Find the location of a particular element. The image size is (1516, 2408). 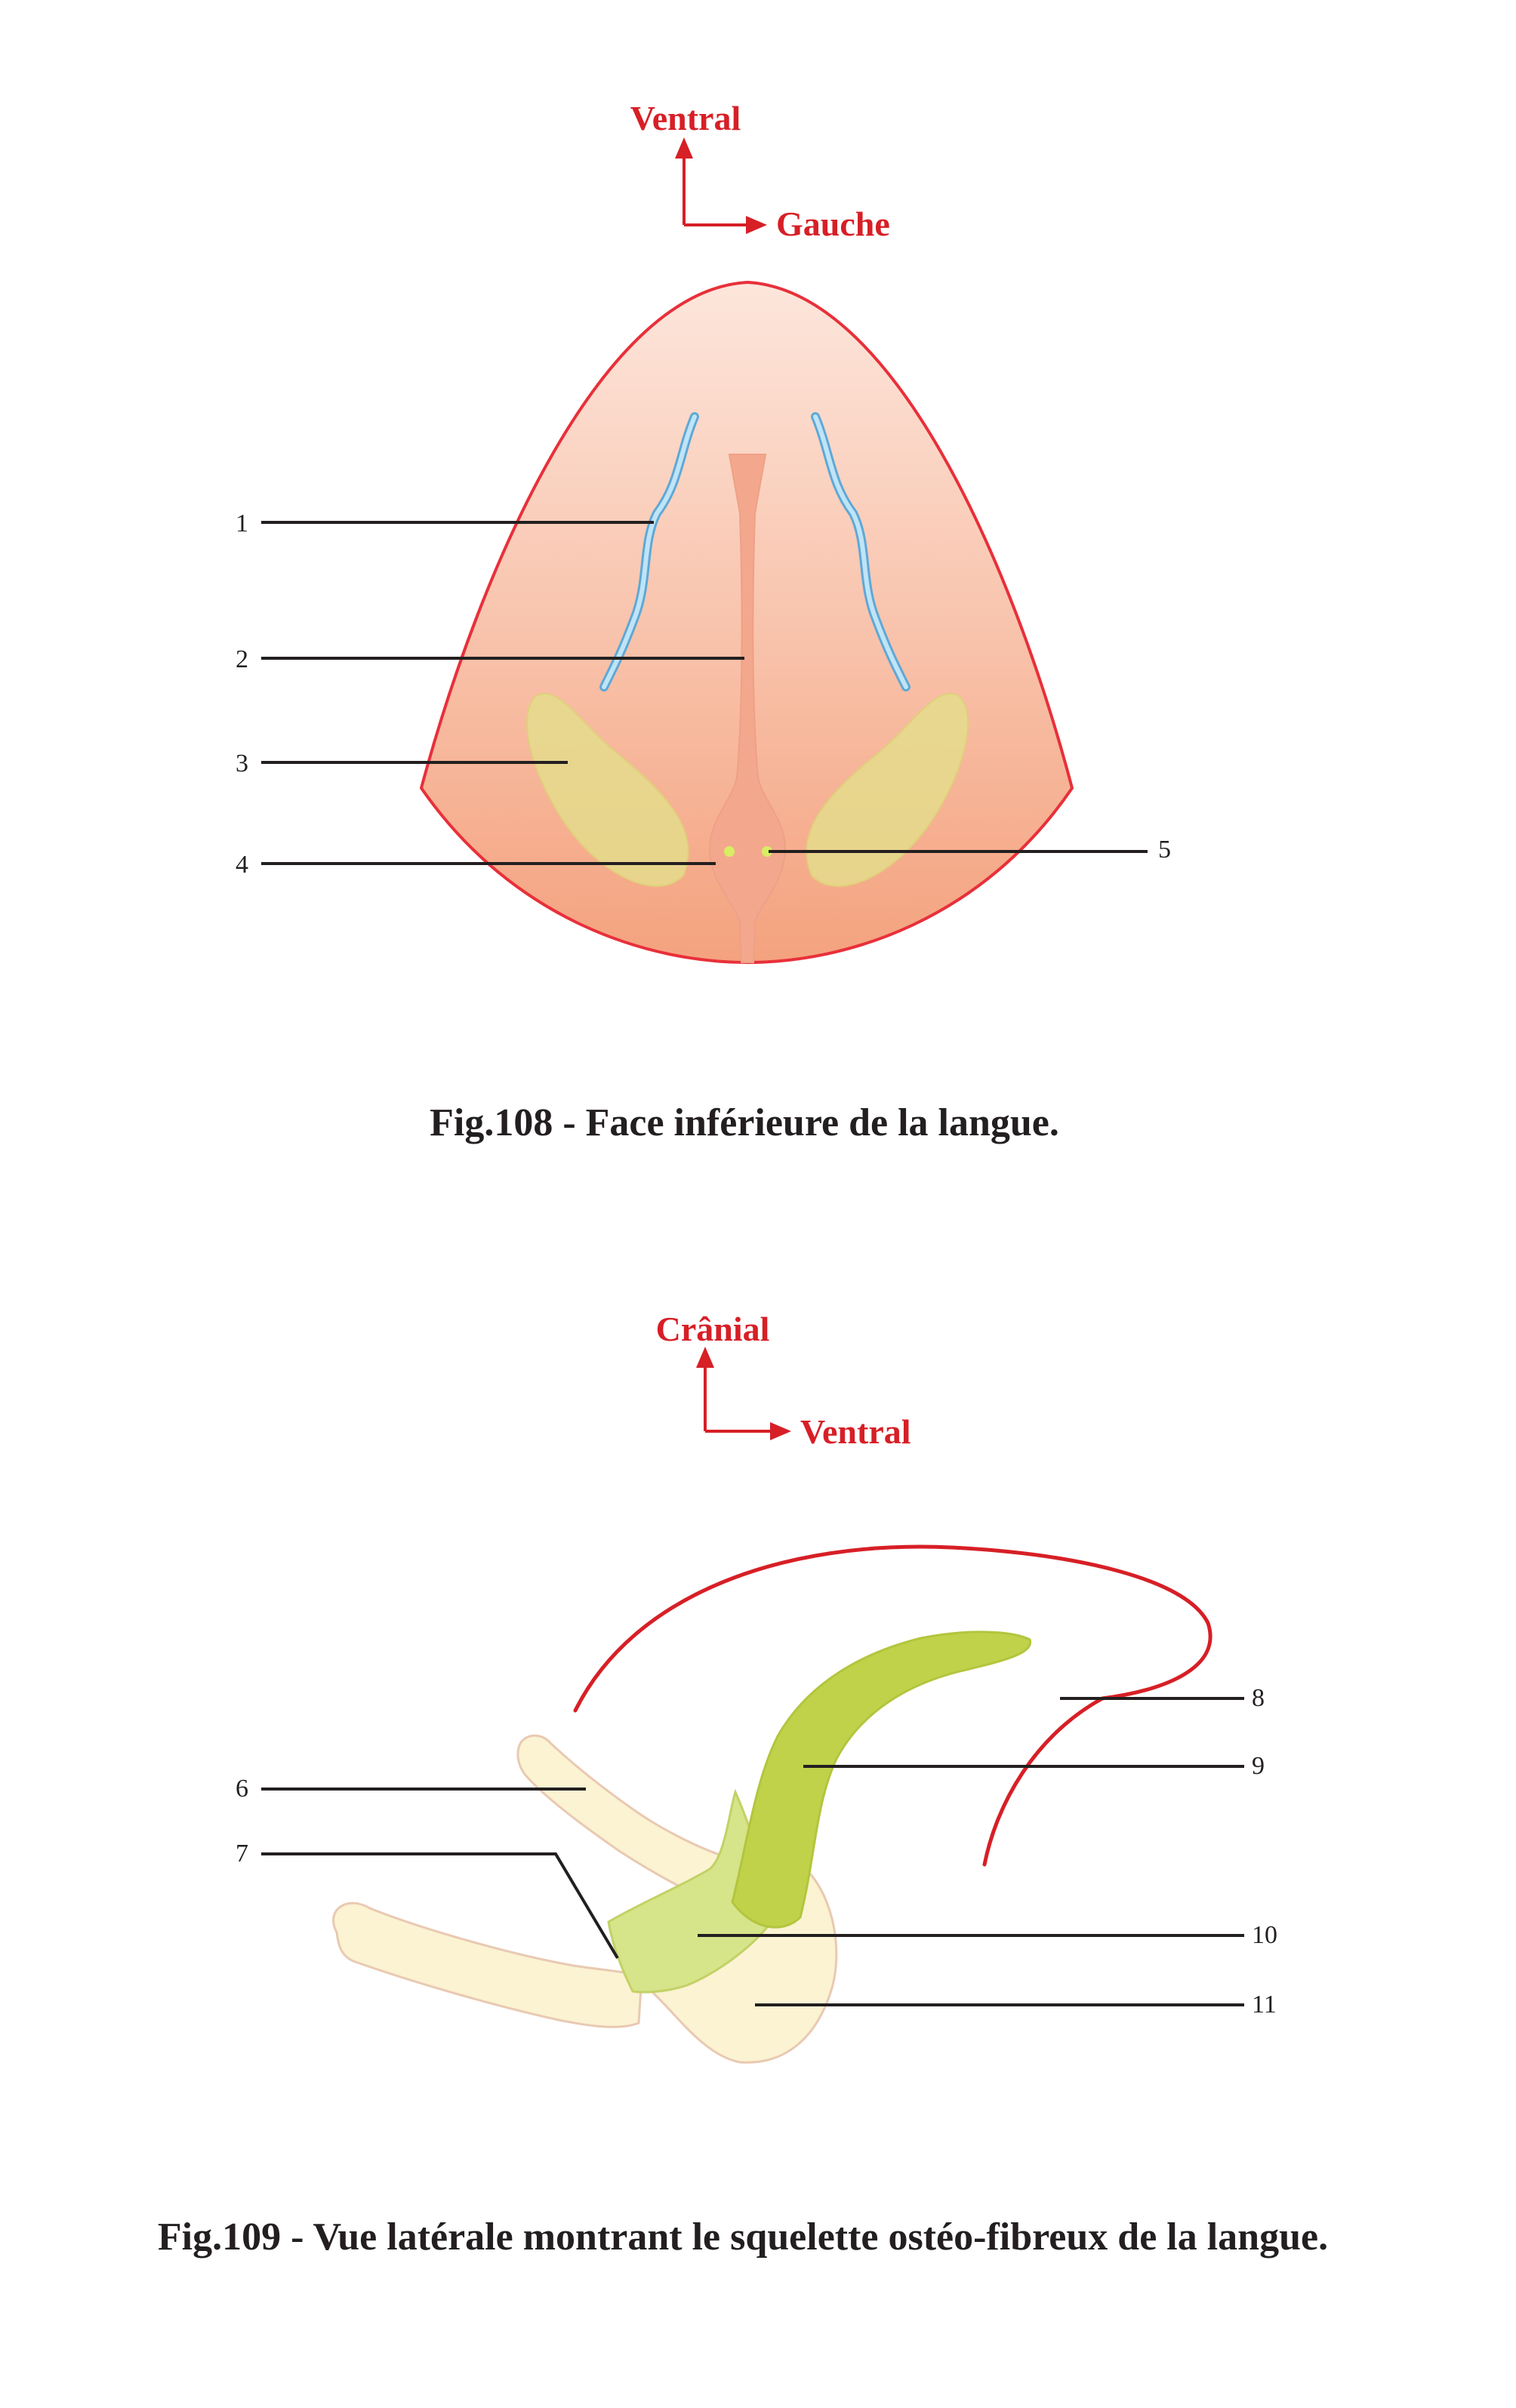

label-2: 2 is located at coordinates (242, 659).